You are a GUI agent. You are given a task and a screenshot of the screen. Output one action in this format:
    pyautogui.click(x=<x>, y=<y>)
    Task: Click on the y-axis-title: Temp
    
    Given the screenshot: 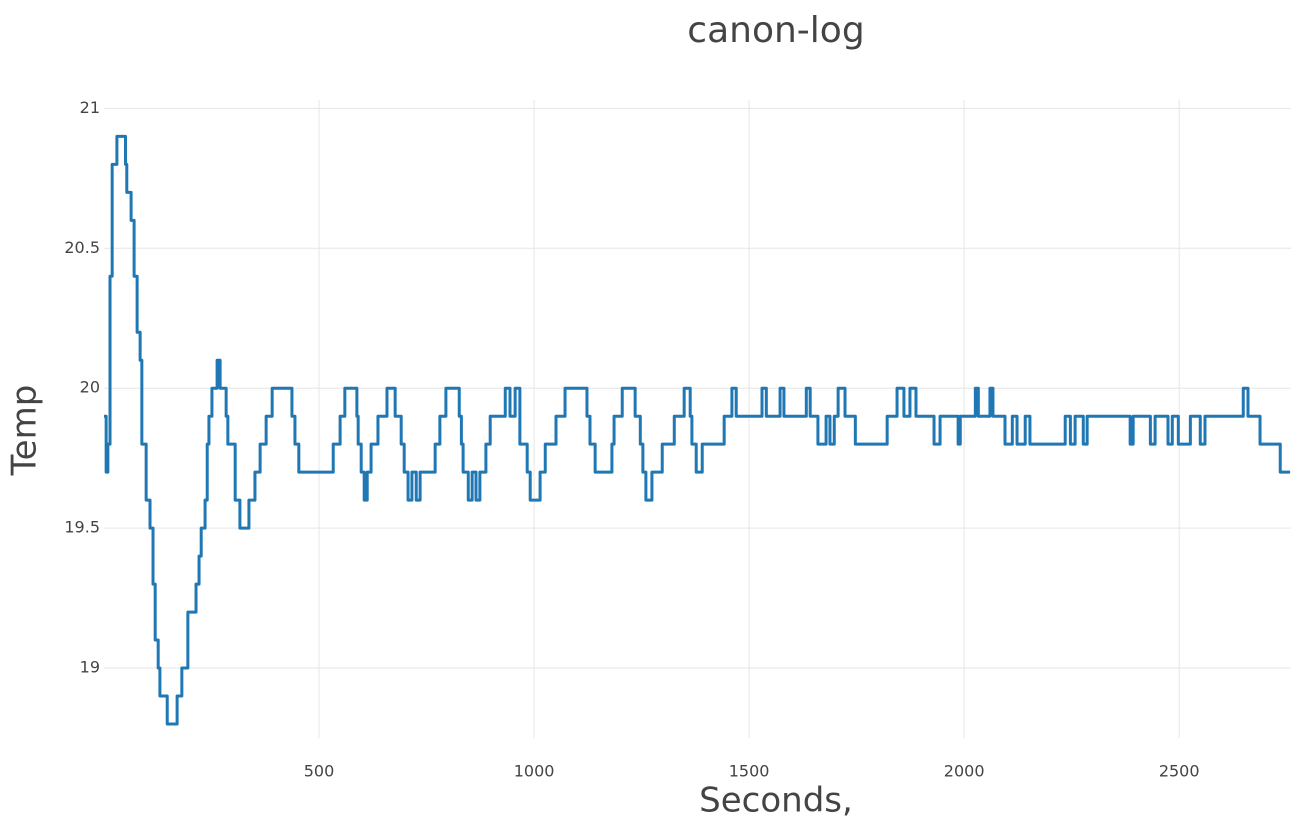 What is the action you would take?
    pyautogui.click(x=25, y=431)
    